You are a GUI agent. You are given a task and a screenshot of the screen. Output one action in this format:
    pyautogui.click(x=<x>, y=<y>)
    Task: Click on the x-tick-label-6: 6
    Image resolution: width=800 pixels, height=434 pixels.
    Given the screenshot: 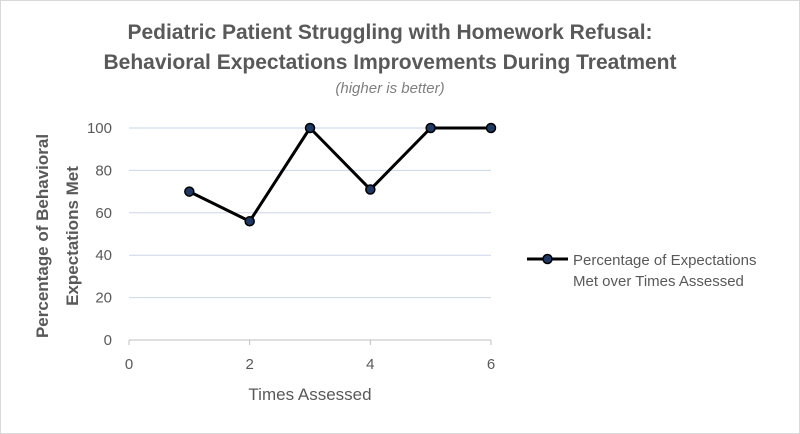 What is the action you would take?
    pyautogui.click(x=491, y=364)
    